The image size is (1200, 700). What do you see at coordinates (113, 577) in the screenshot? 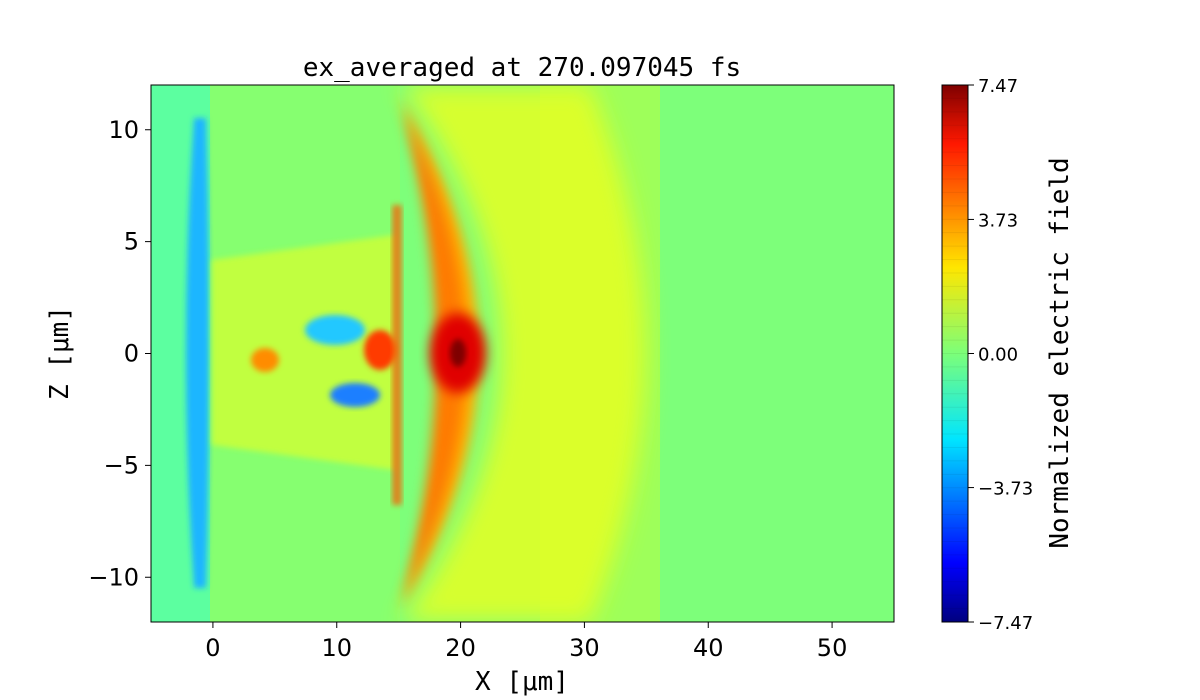
I see `y-tick-label: −10` at bounding box center [113, 577].